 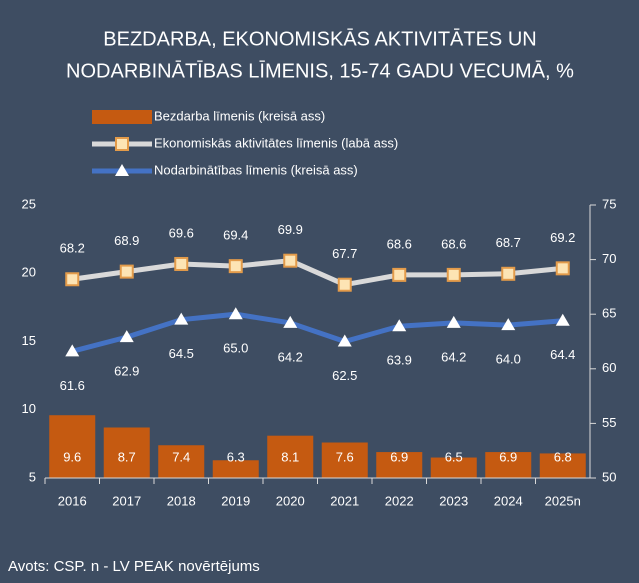 What do you see at coordinates (72, 500) in the screenshot?
I see `x-tick-label: 2016` at bounding box center [72, 500].